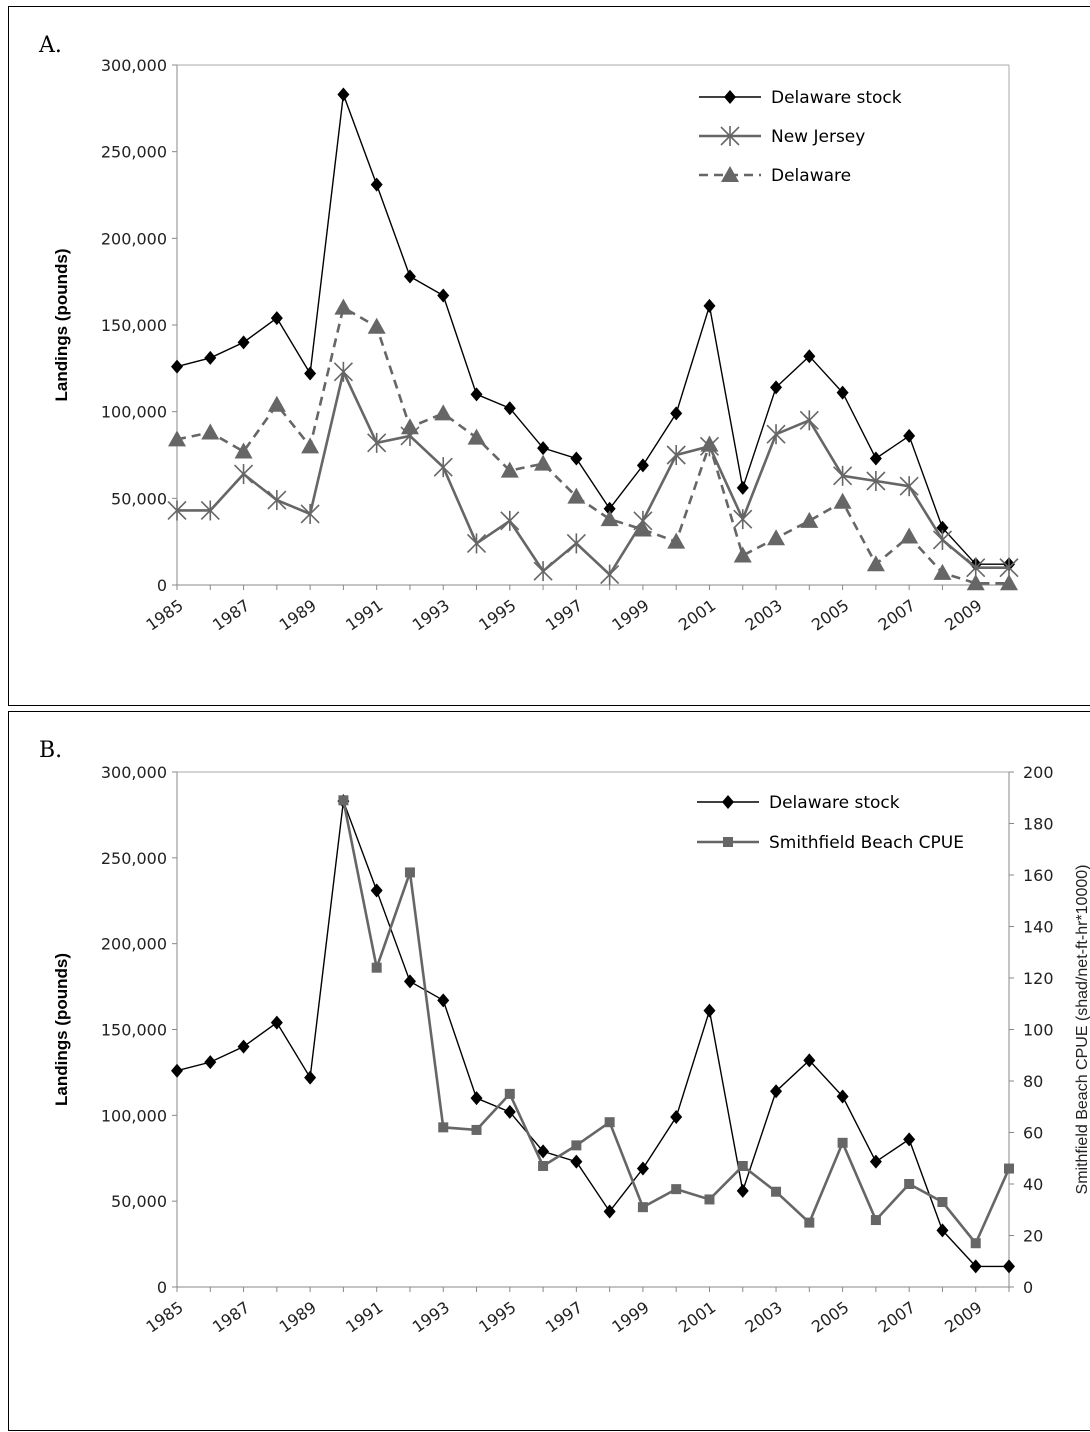 The image size is (1090, 1432). What do you see at coordinates (1038, 978) in the screenshot?
I see `y2-tick-label: 120` at bounding box center [1038, 978].